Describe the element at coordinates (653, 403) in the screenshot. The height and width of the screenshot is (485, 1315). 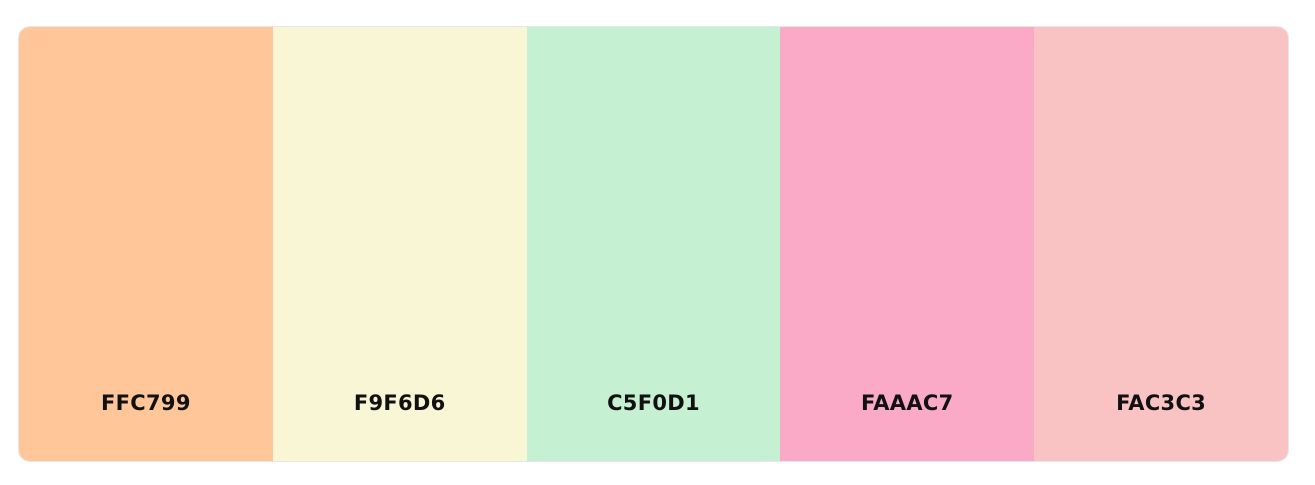
I see `swatch-hex-label: C5F0D1` at that location.